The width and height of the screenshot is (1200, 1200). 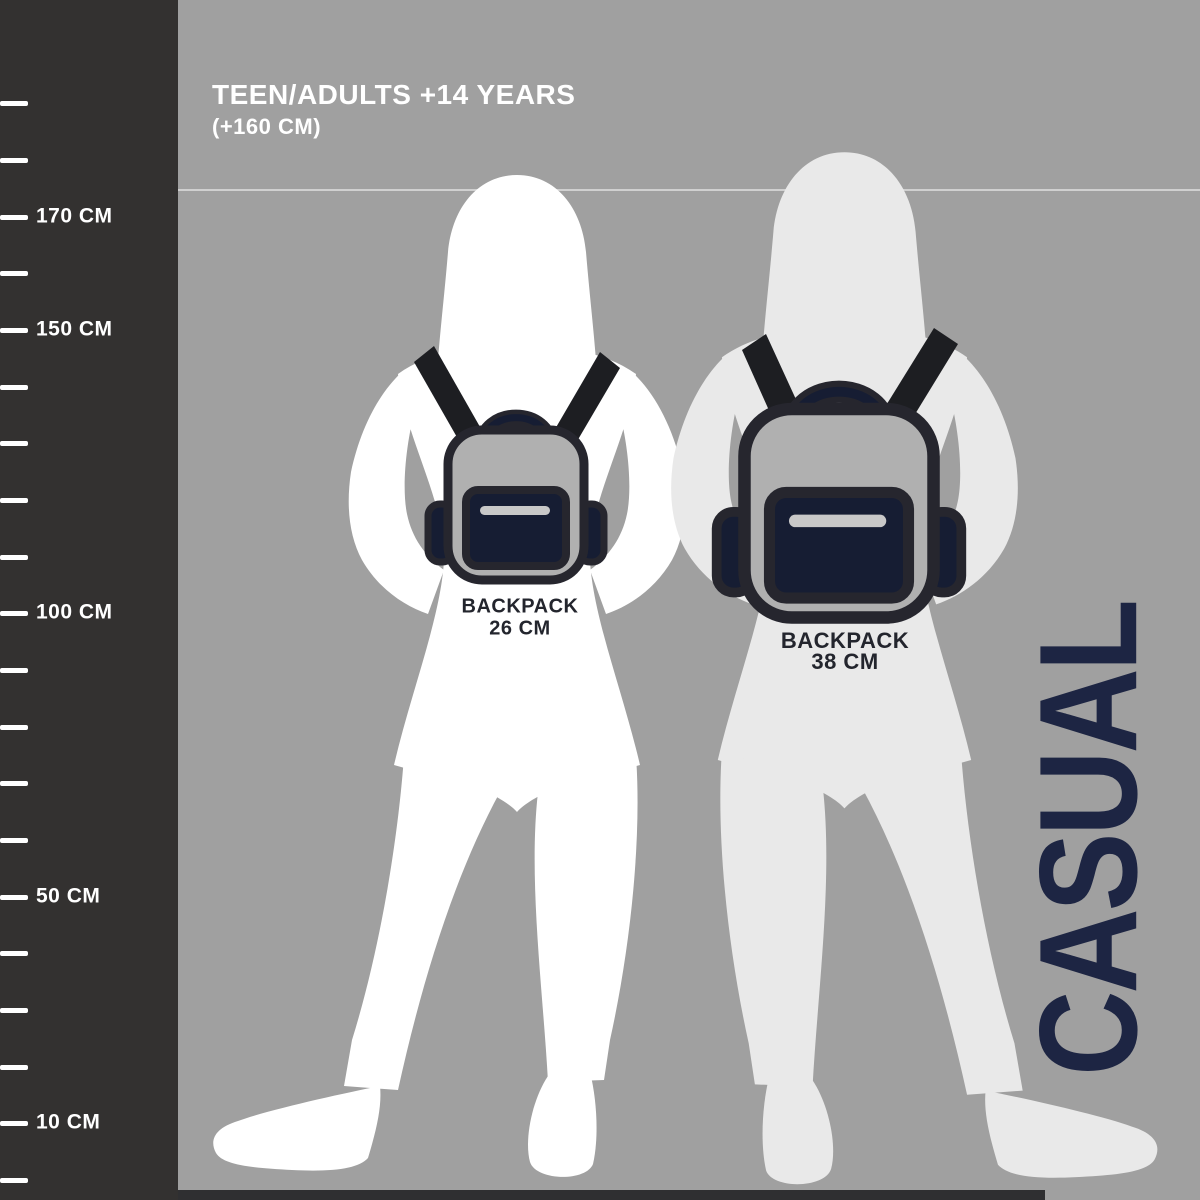 What do you see at coordinates (839, 505) in the screenshot?
I see `backpack-38cm` at bounding box center [839, 505].